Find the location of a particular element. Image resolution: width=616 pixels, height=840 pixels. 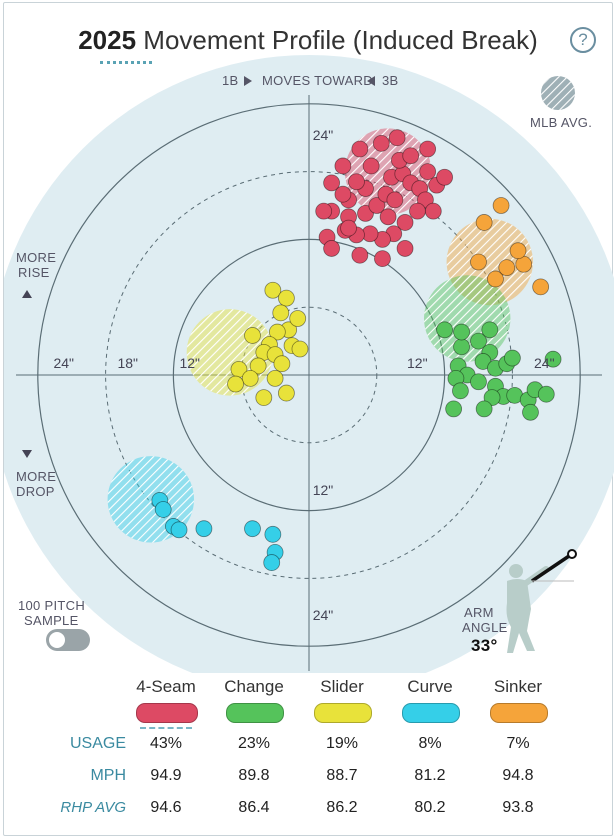

cell-rhp: 86.4 is located at coordinates (254, 807).